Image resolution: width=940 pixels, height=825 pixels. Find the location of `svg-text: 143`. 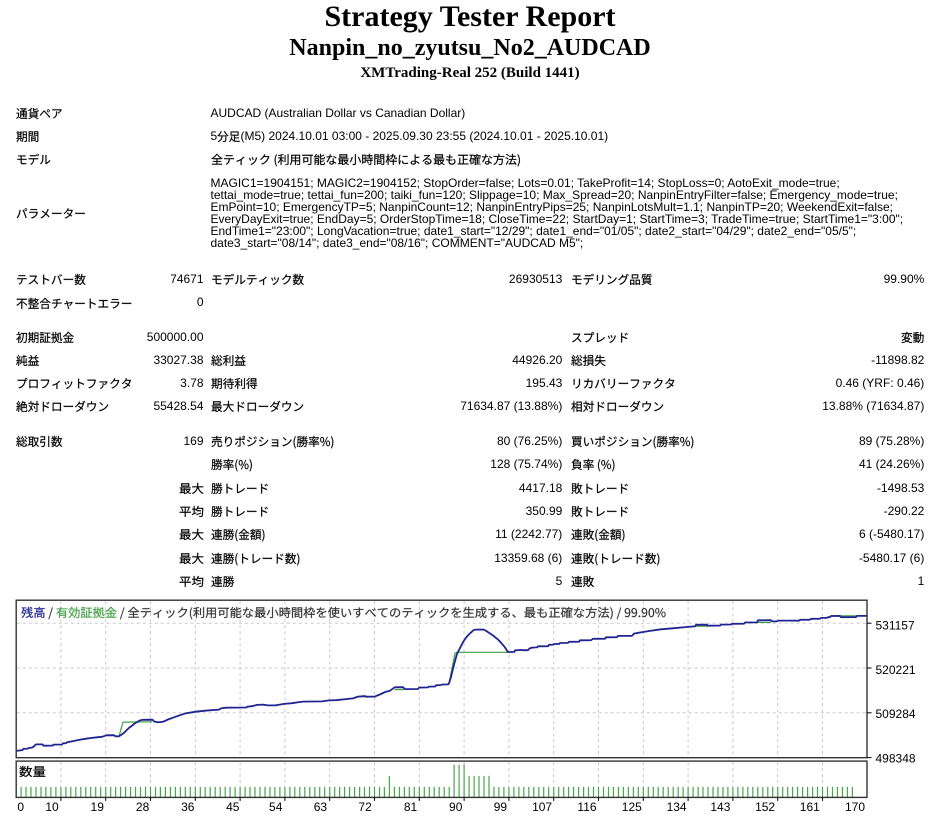

svg-text: 143 is located at coordinates (720, 807).